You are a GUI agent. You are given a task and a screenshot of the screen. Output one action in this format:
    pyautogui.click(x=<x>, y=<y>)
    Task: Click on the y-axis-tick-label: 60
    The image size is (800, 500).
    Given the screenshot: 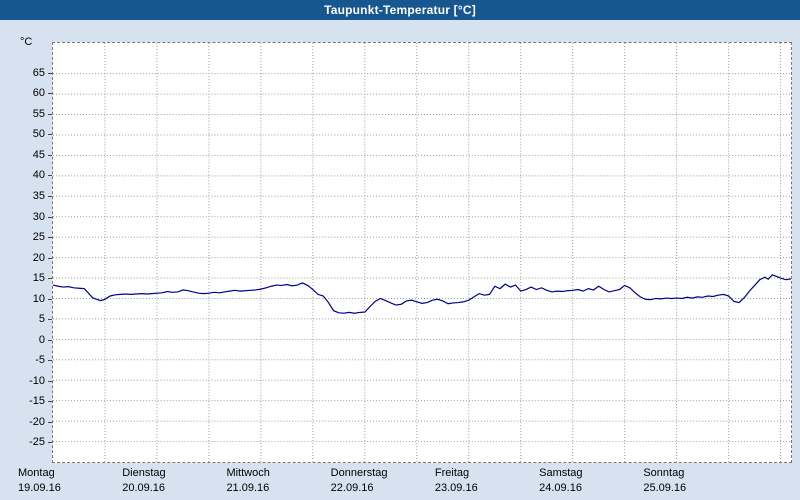 What is the action you would take?
    pyautogui.click(x=38, y=93)
    